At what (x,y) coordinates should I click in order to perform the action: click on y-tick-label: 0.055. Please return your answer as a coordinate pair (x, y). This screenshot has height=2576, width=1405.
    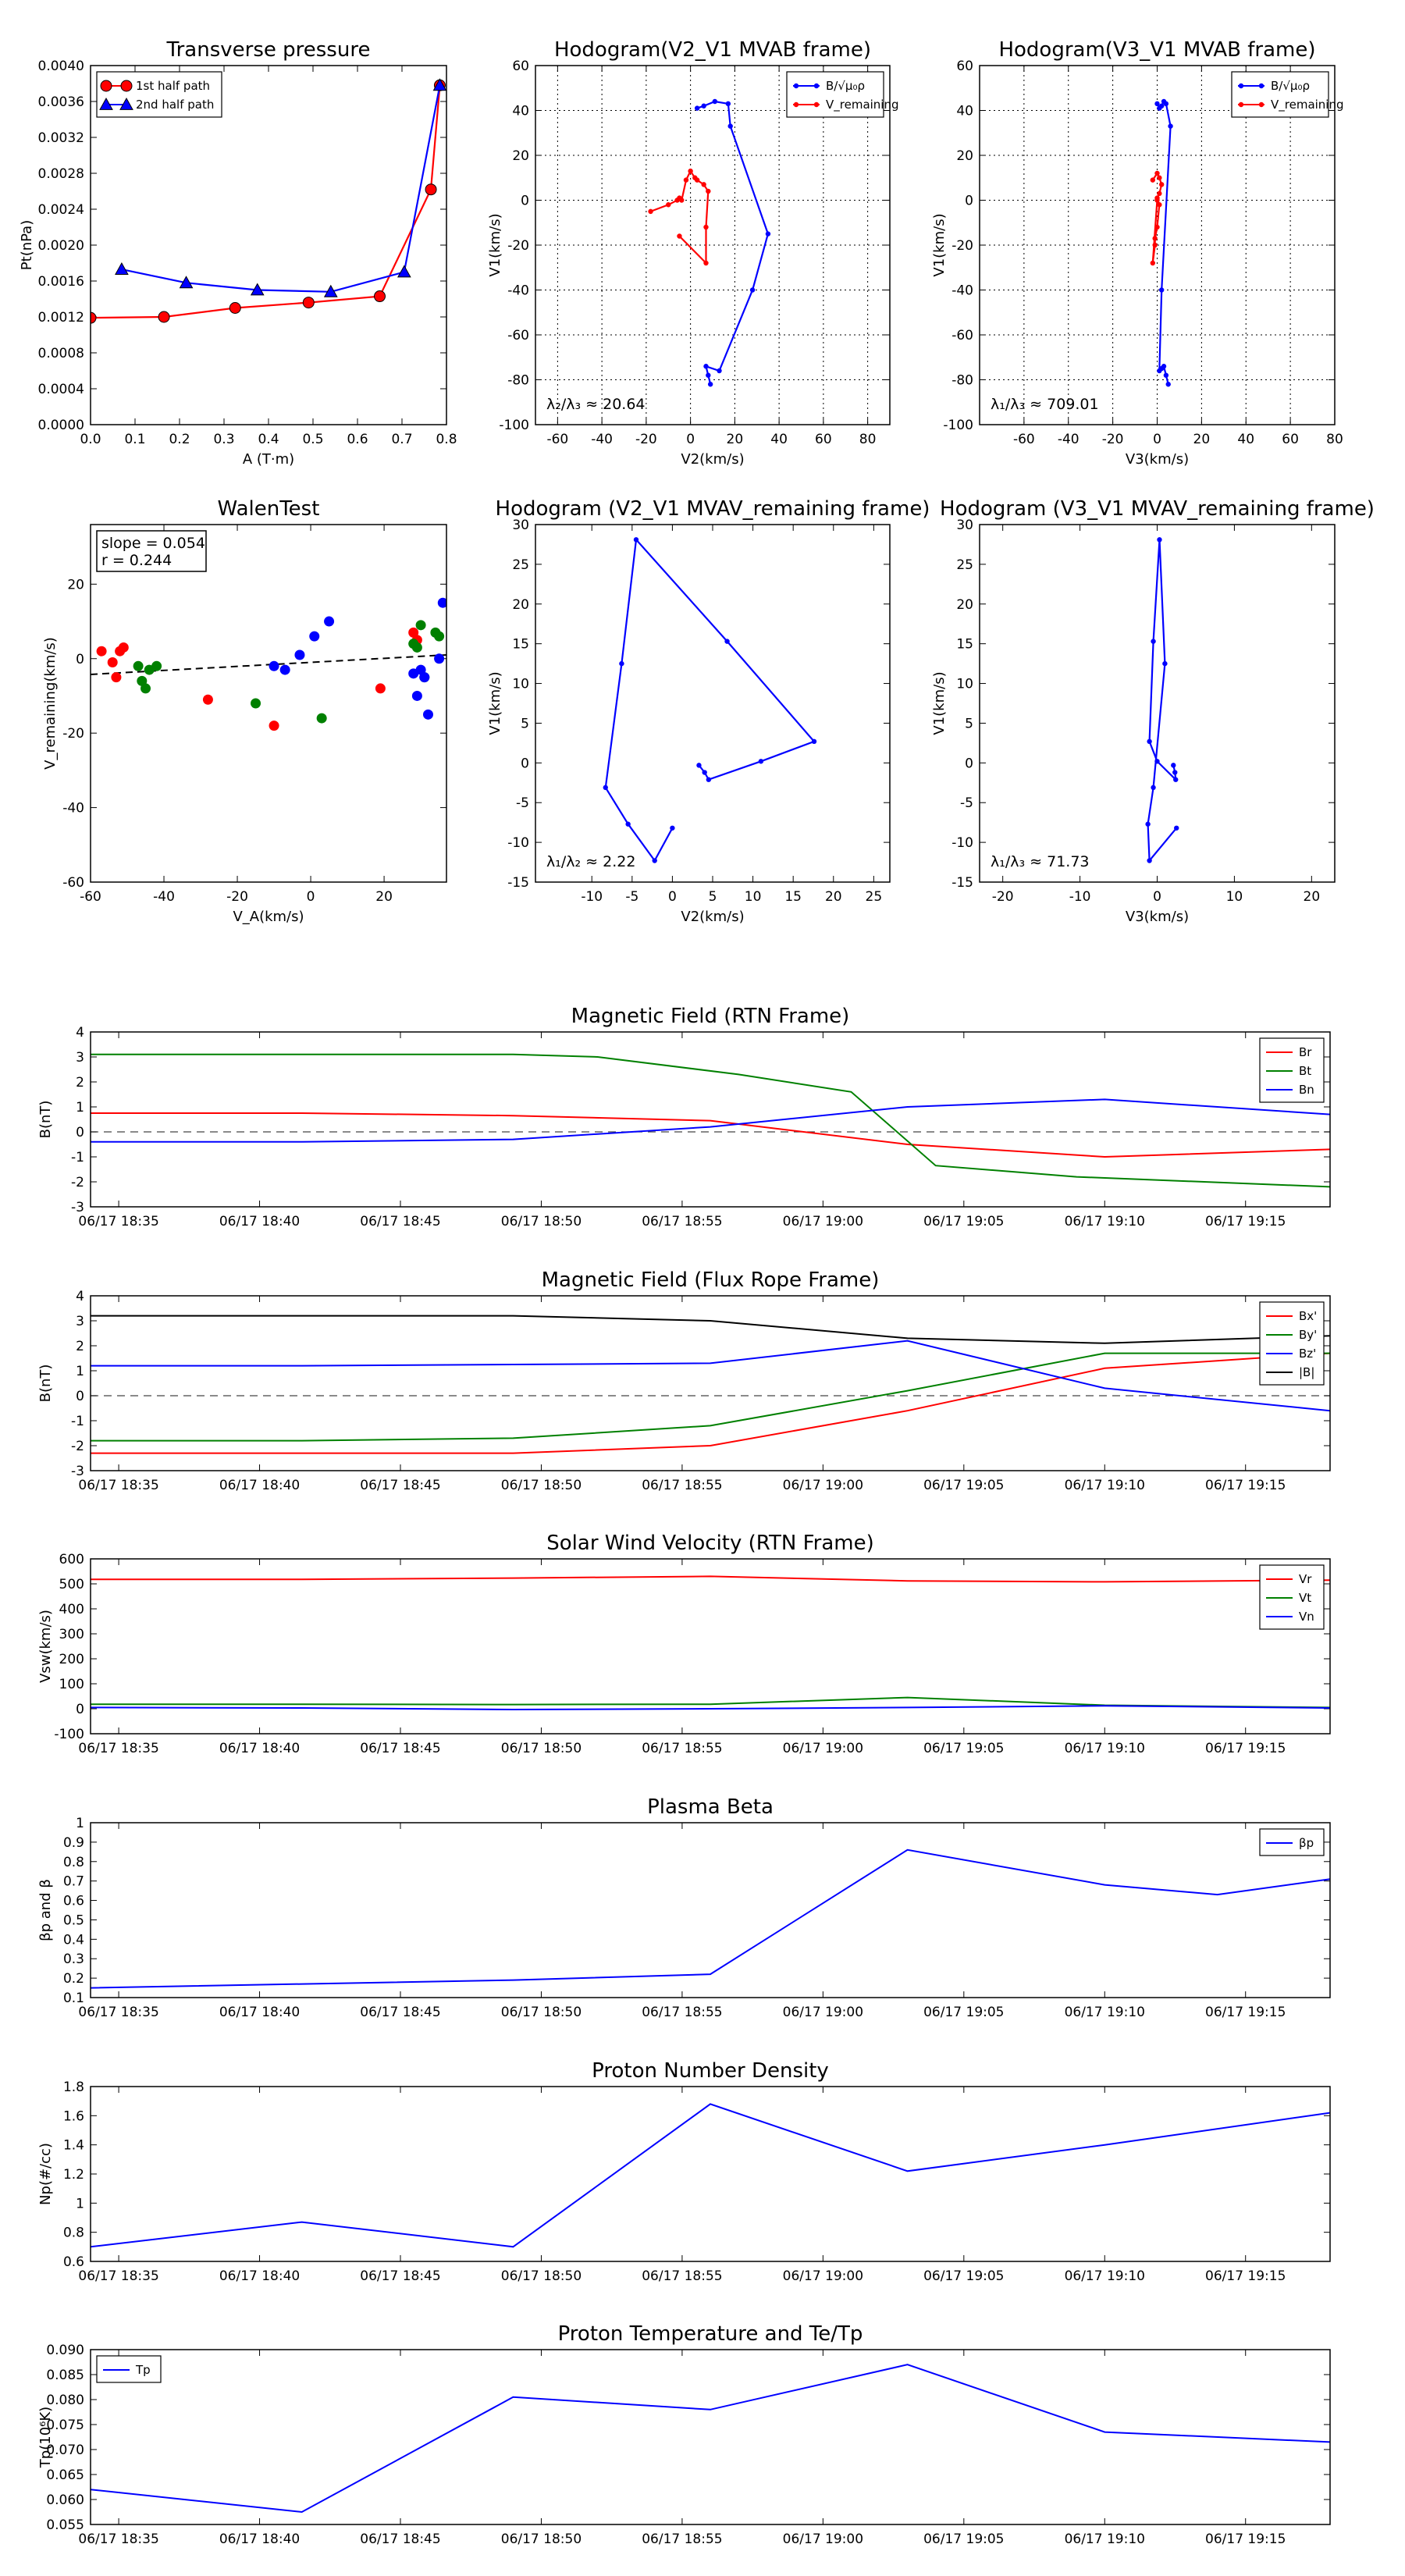
    Looking at the image, I should click on (65, 2525).